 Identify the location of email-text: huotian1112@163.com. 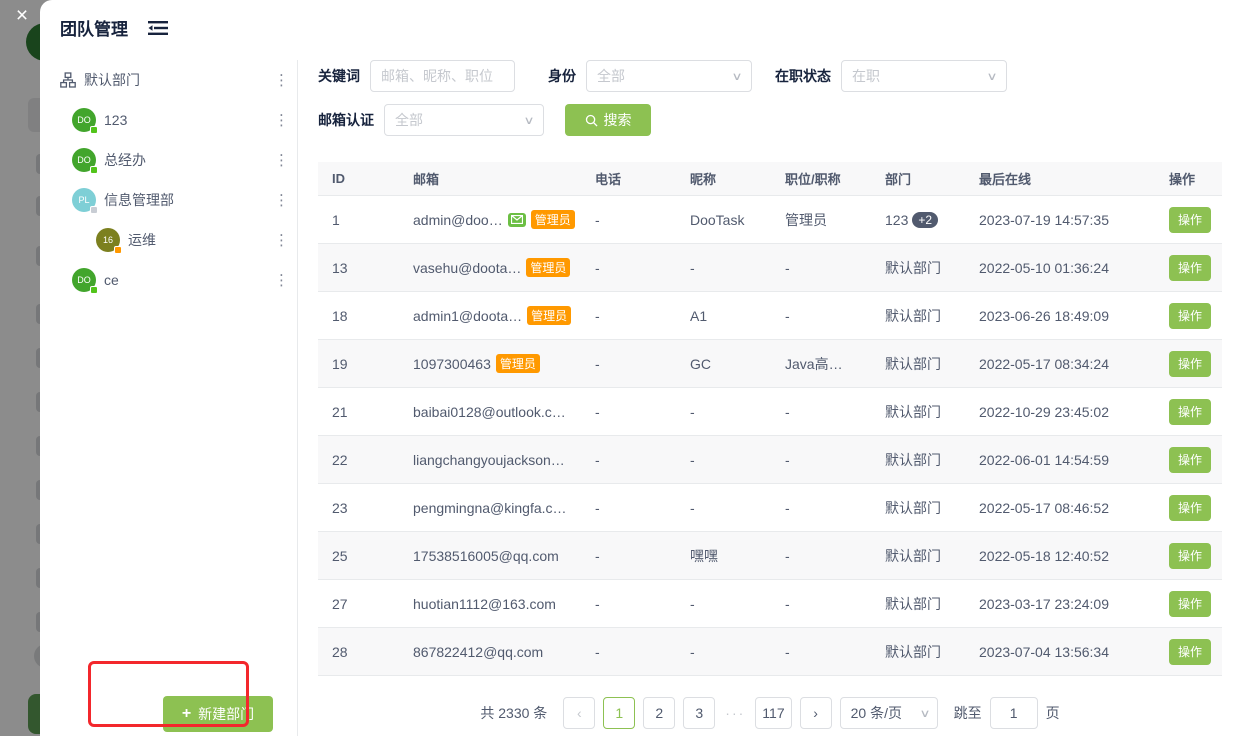
(484, 603).